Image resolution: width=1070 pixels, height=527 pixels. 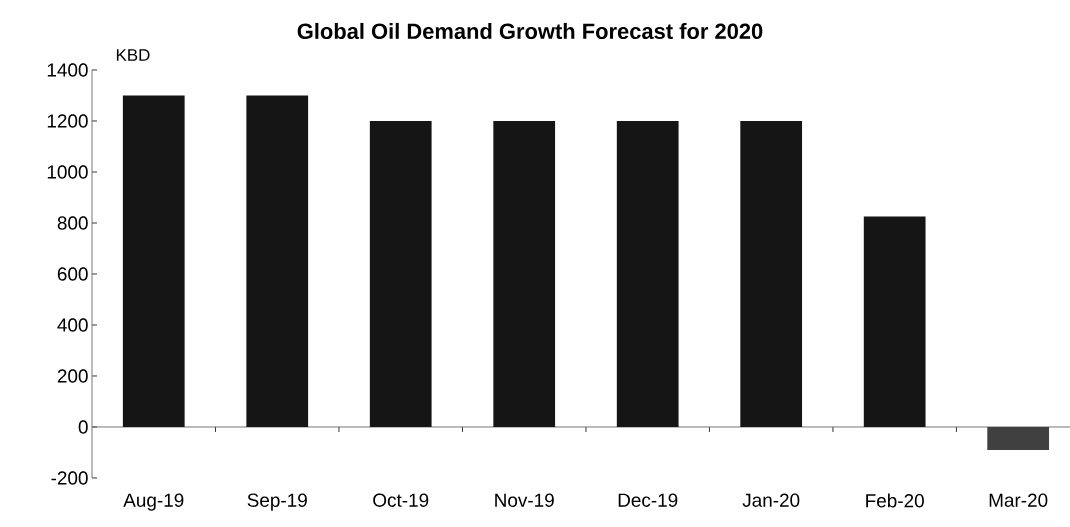 What do you see at coordinates (72, 376) in the screenshot?
I see `y-tick-label: 200` at bounding box center [72, 376].